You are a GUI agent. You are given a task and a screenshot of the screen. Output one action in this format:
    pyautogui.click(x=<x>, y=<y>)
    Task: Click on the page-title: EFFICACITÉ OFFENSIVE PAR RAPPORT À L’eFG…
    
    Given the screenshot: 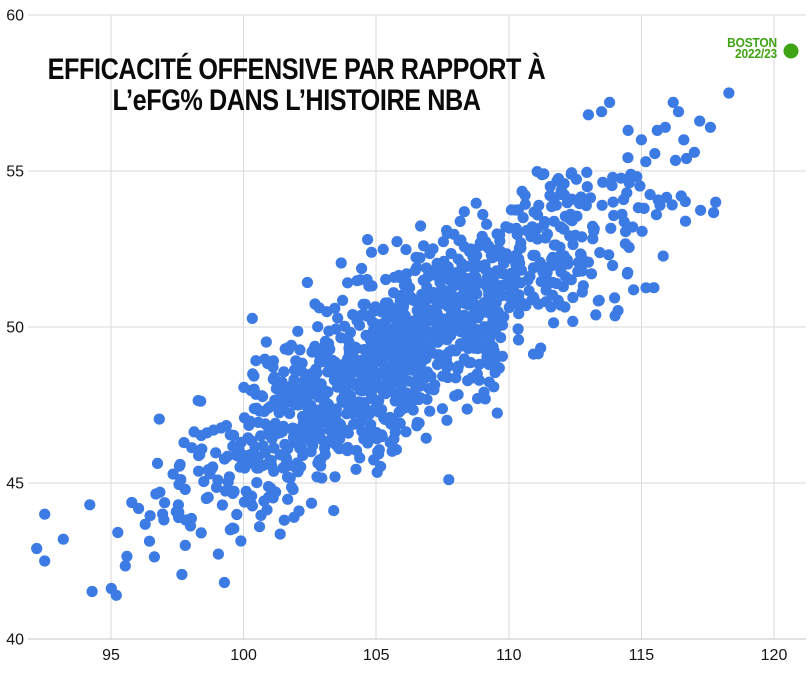 What is the action you would take?
    pyautogui.click(x=296, y=85)
    